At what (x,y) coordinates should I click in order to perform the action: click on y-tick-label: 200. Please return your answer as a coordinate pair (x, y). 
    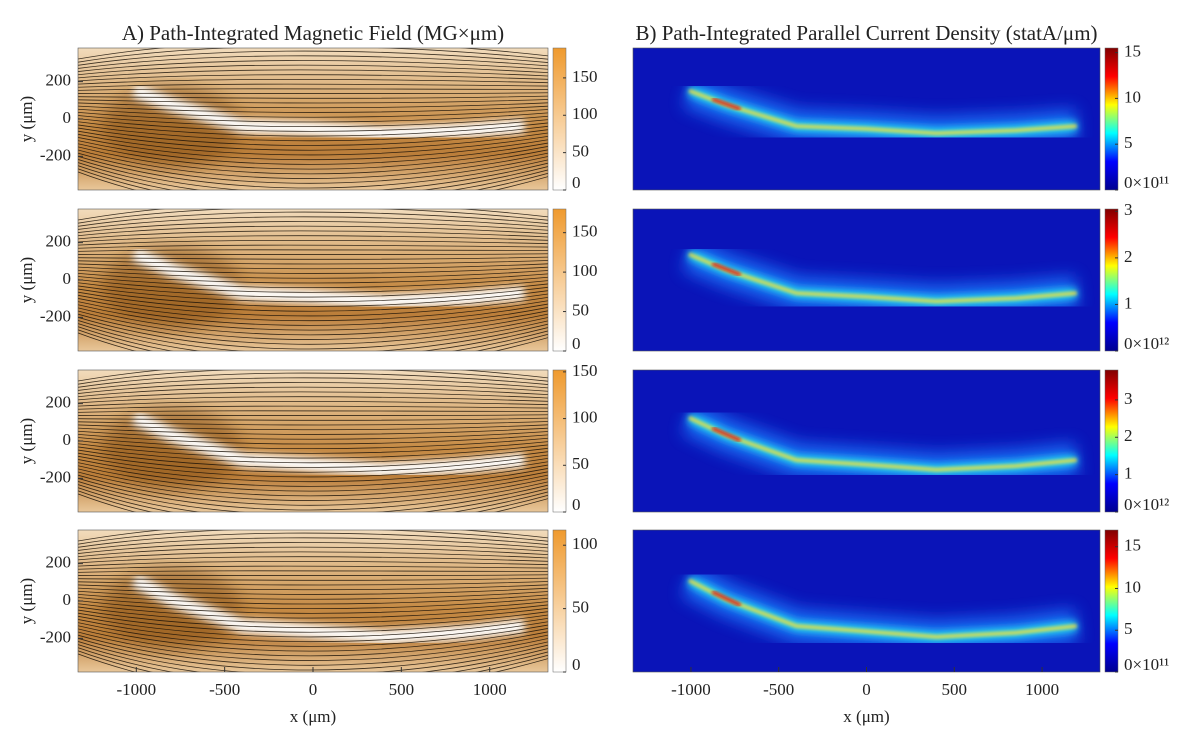
    Looking at the image, I should click on (59, 241).